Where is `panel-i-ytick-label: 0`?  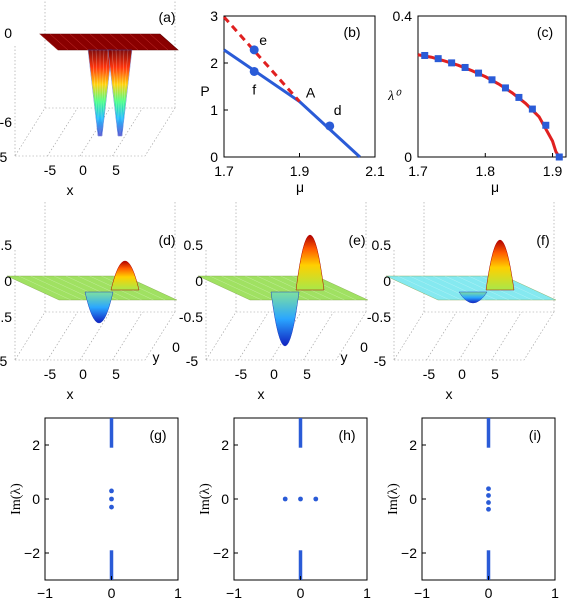 panel-i-ytick-label: 0 is located at coordinates (413, 499).